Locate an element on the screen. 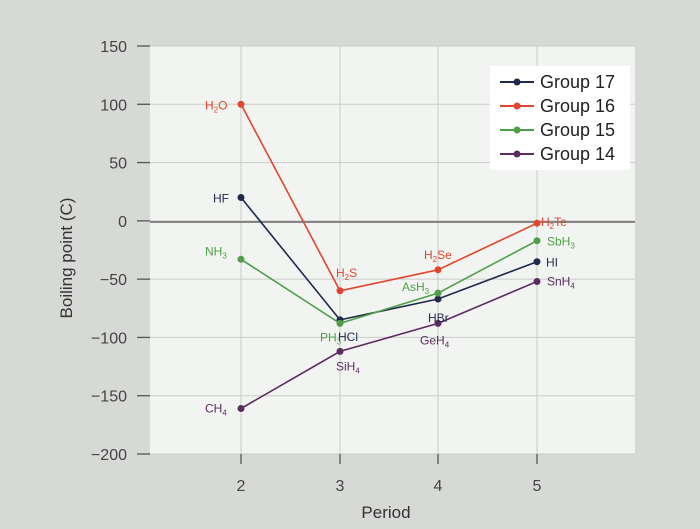 The width and height of the screenshot is (700, 529). point-label: HCl is located at coordinates (348, 337).